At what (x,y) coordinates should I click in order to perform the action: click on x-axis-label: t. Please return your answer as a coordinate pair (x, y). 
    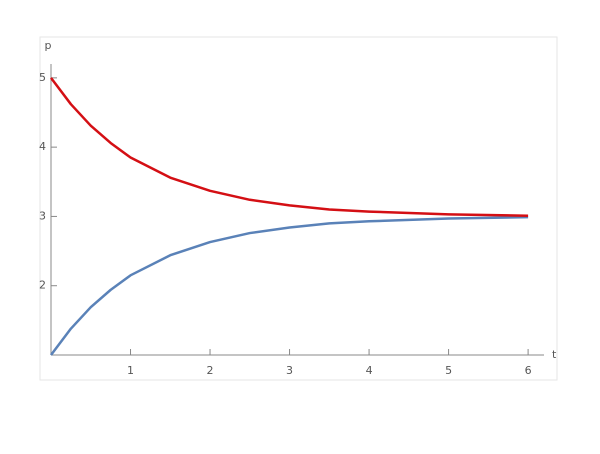
    Looking at the image, I should click on (554, 354).